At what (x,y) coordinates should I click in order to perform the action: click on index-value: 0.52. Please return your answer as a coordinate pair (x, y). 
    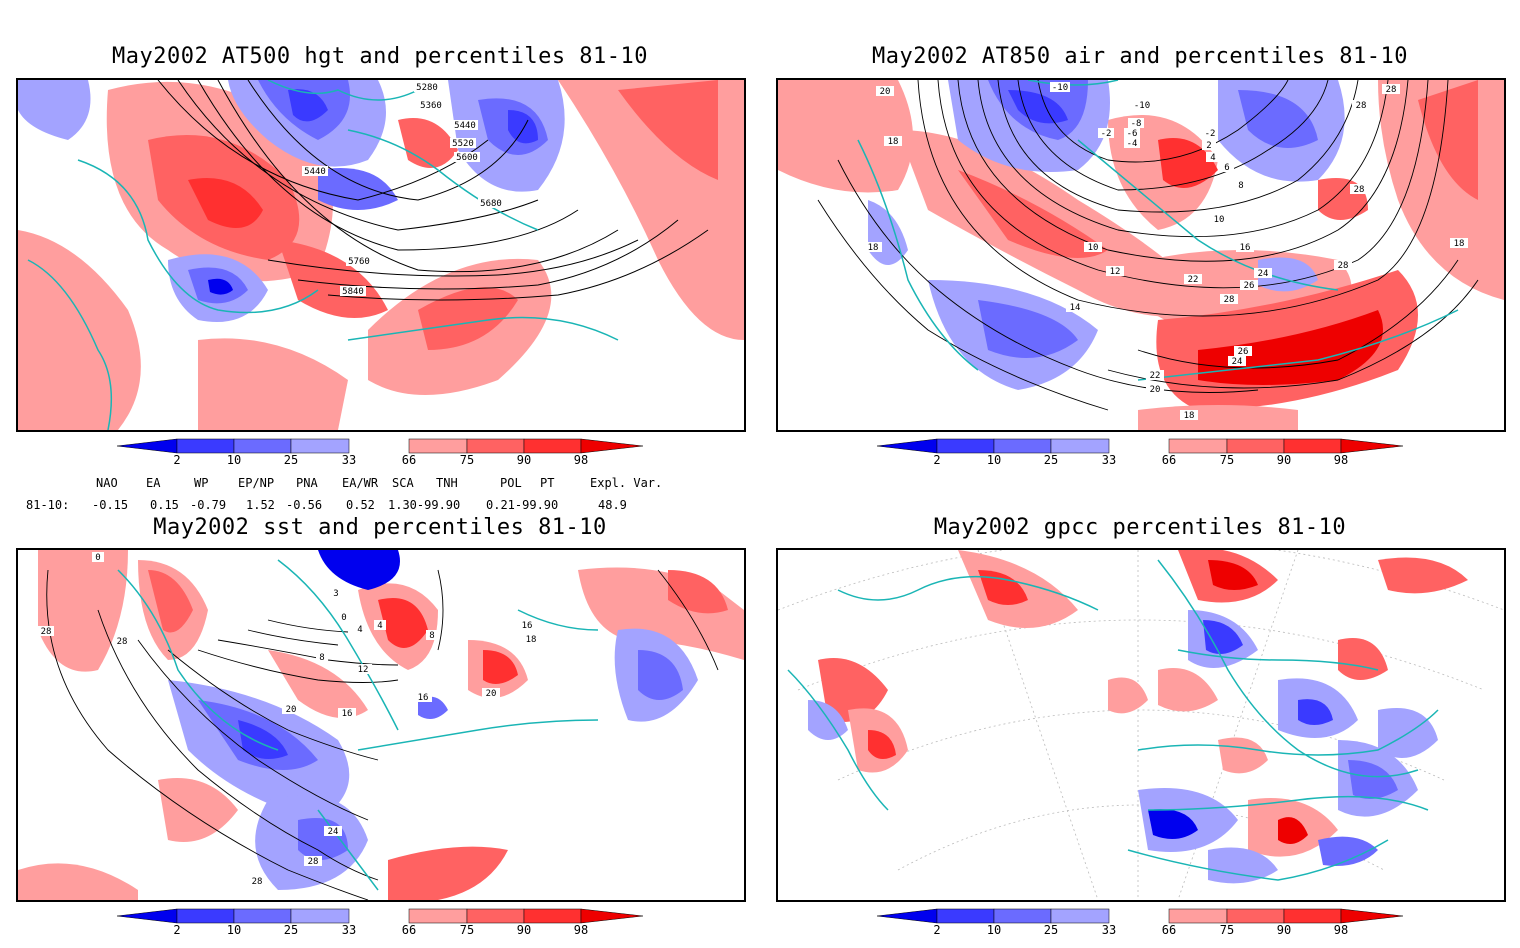
    Looking at the image, I should click on (360, 505).